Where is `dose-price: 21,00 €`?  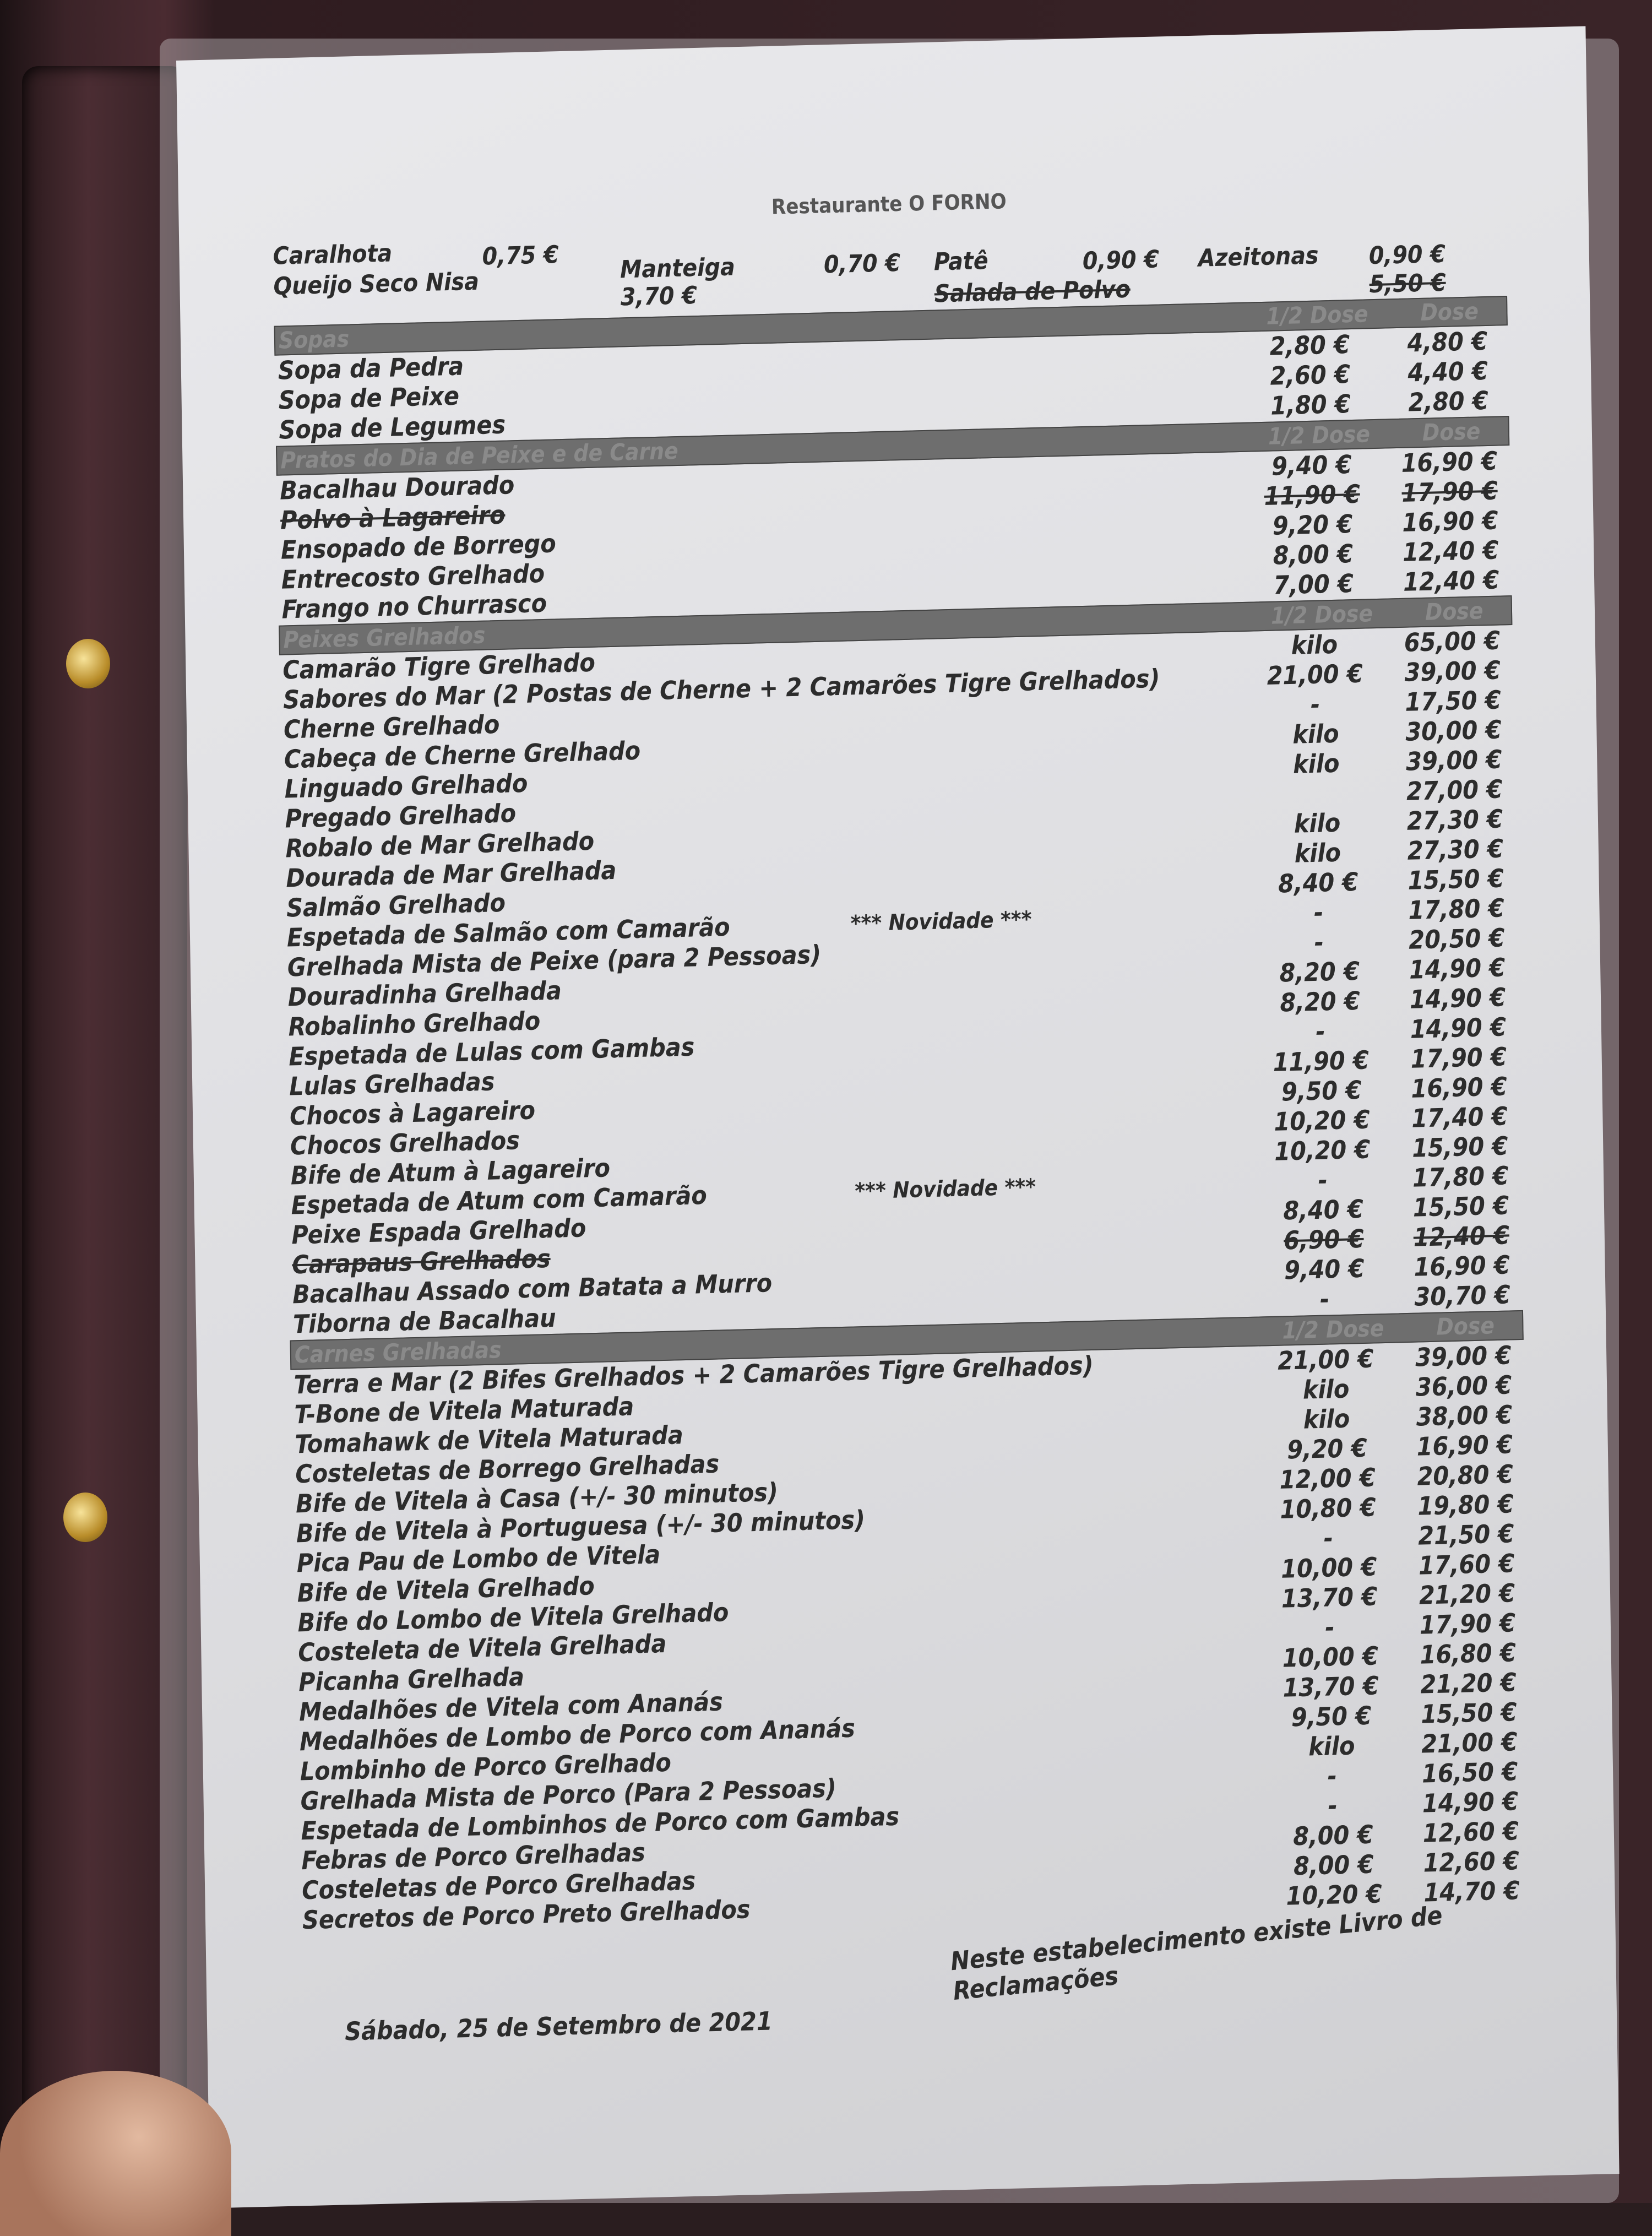 dose-price: 21,00 € is located at coordinates (1469, 1743).